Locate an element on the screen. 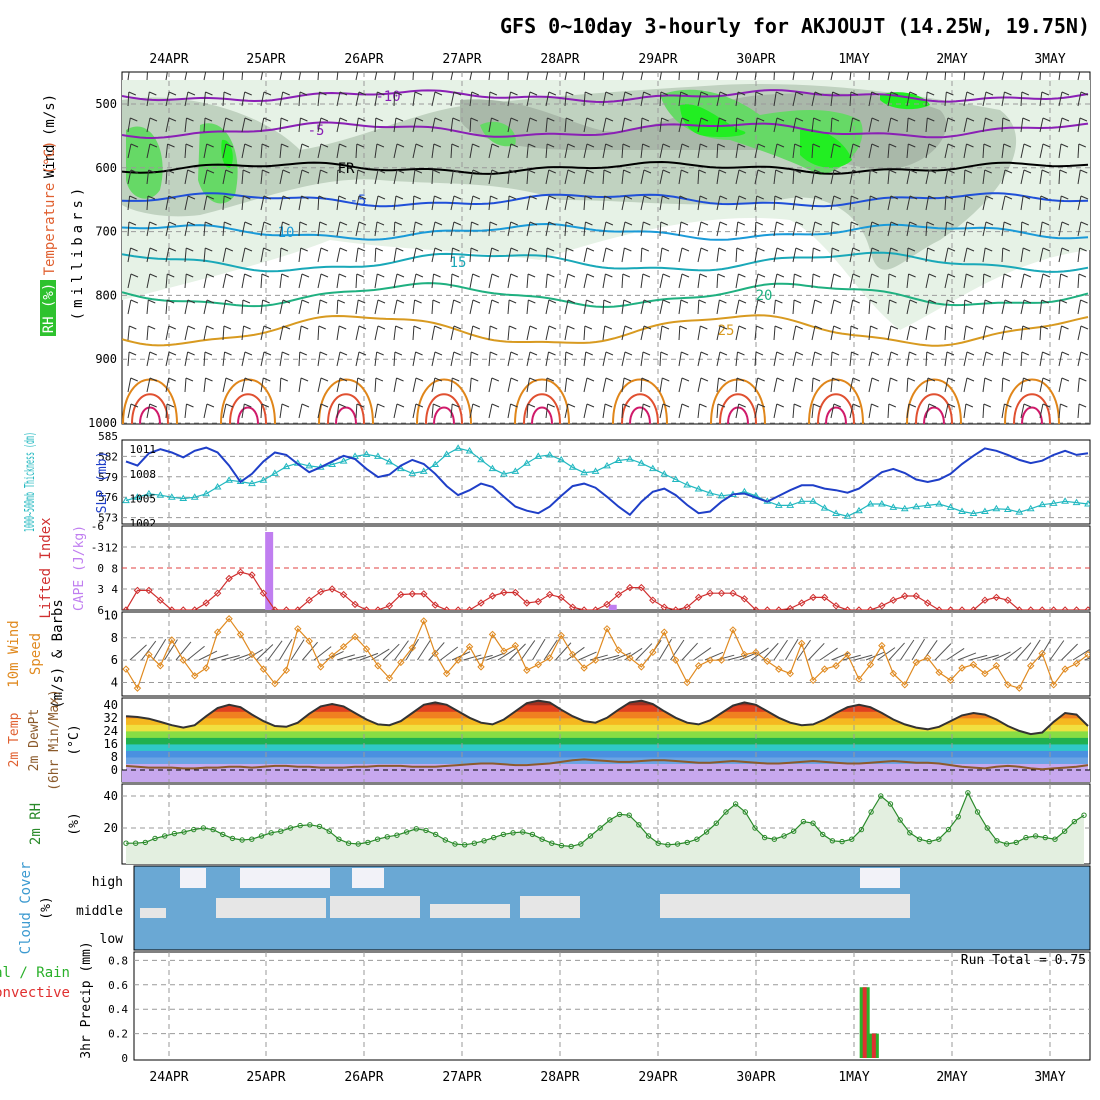 Image resolution: width=1100 pixels, height=1100 pixels. precip-tick: 0 is located at coordinates (124, 1058).